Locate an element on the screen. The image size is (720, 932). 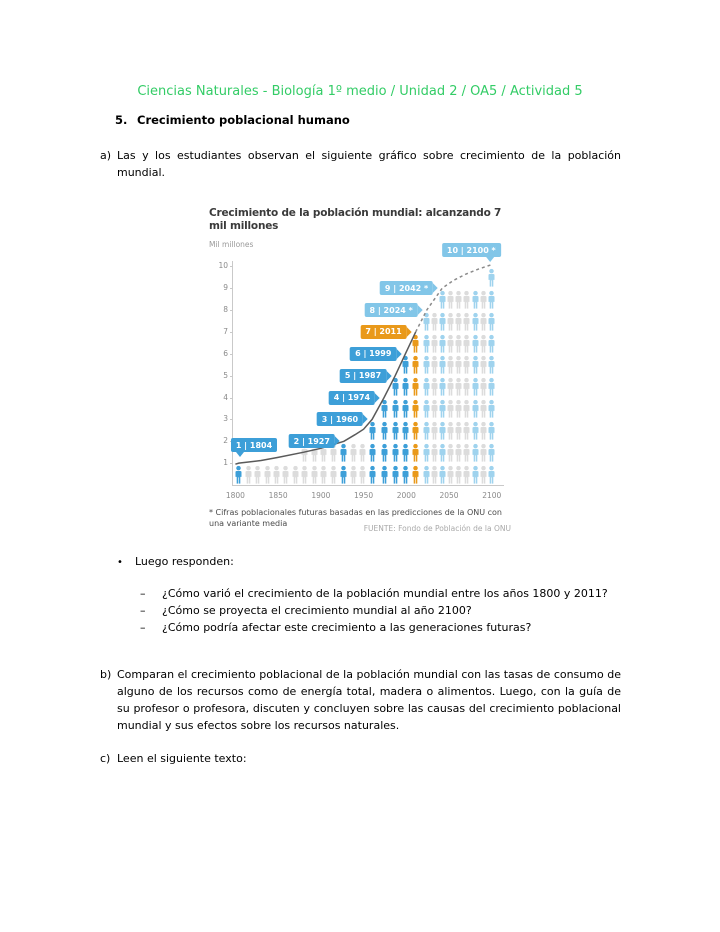
paragraph-c-text: Leen el siguiente texto: is located at coordinates (182, 758).